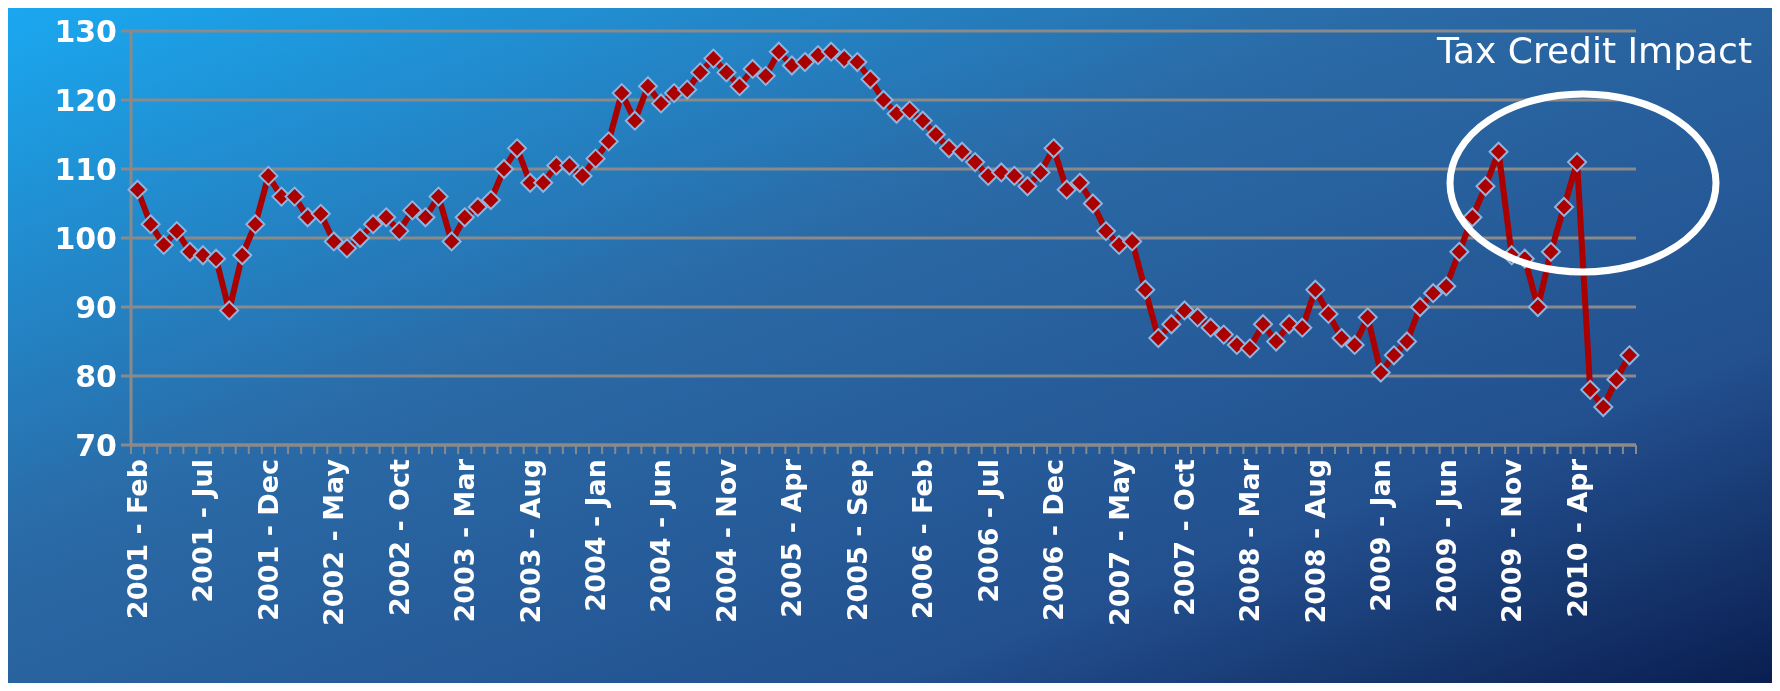  I want to click on y-tick-label: 100, so click(85, 238).